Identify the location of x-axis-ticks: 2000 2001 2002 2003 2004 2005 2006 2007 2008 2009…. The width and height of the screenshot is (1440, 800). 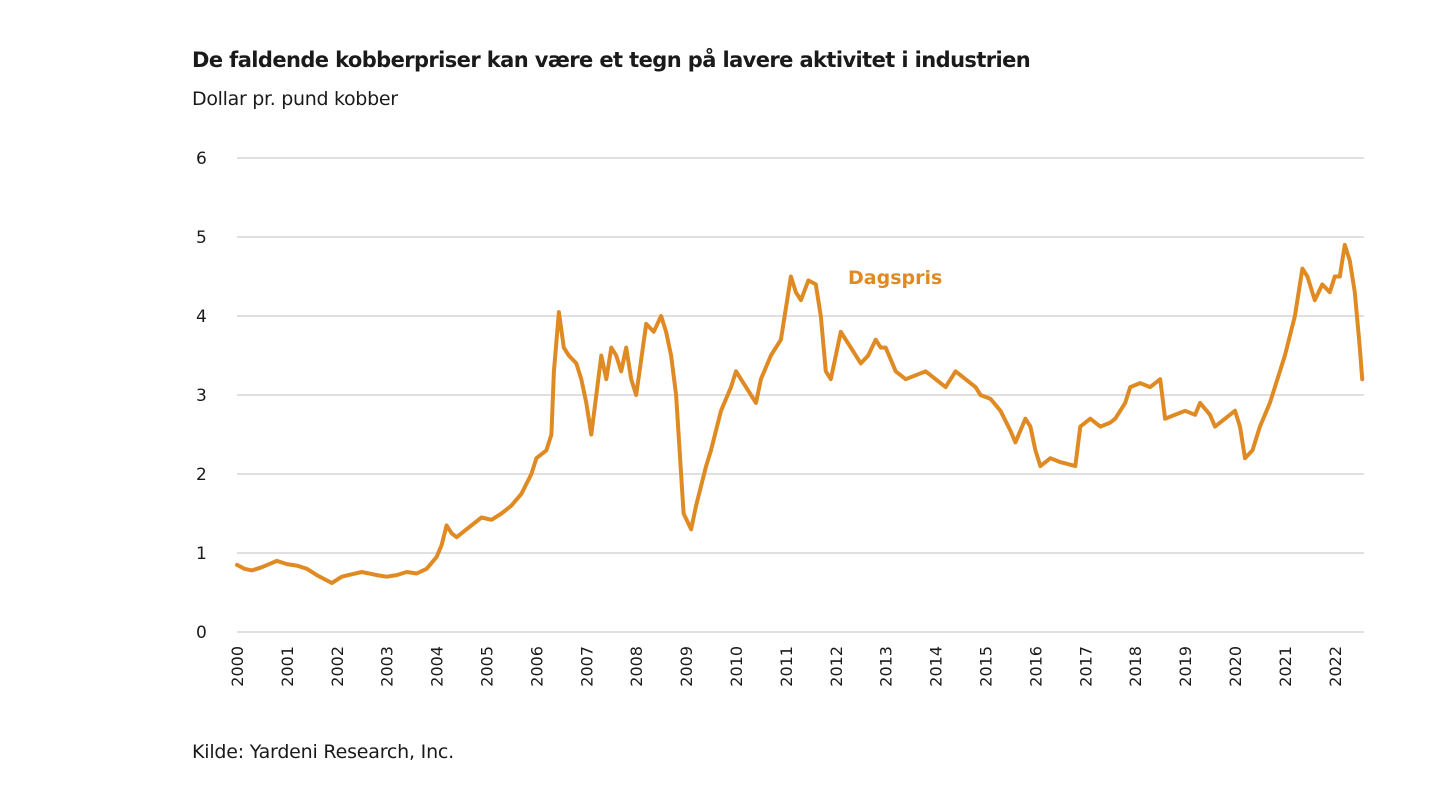
(786, 666).